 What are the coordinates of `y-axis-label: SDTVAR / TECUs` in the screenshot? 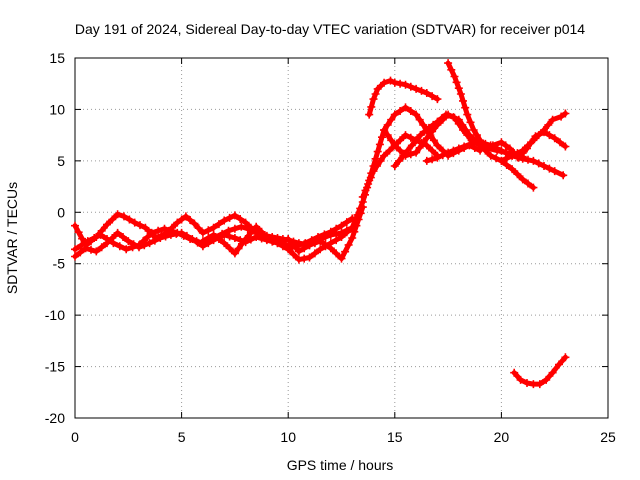 It's located at (12, 238).